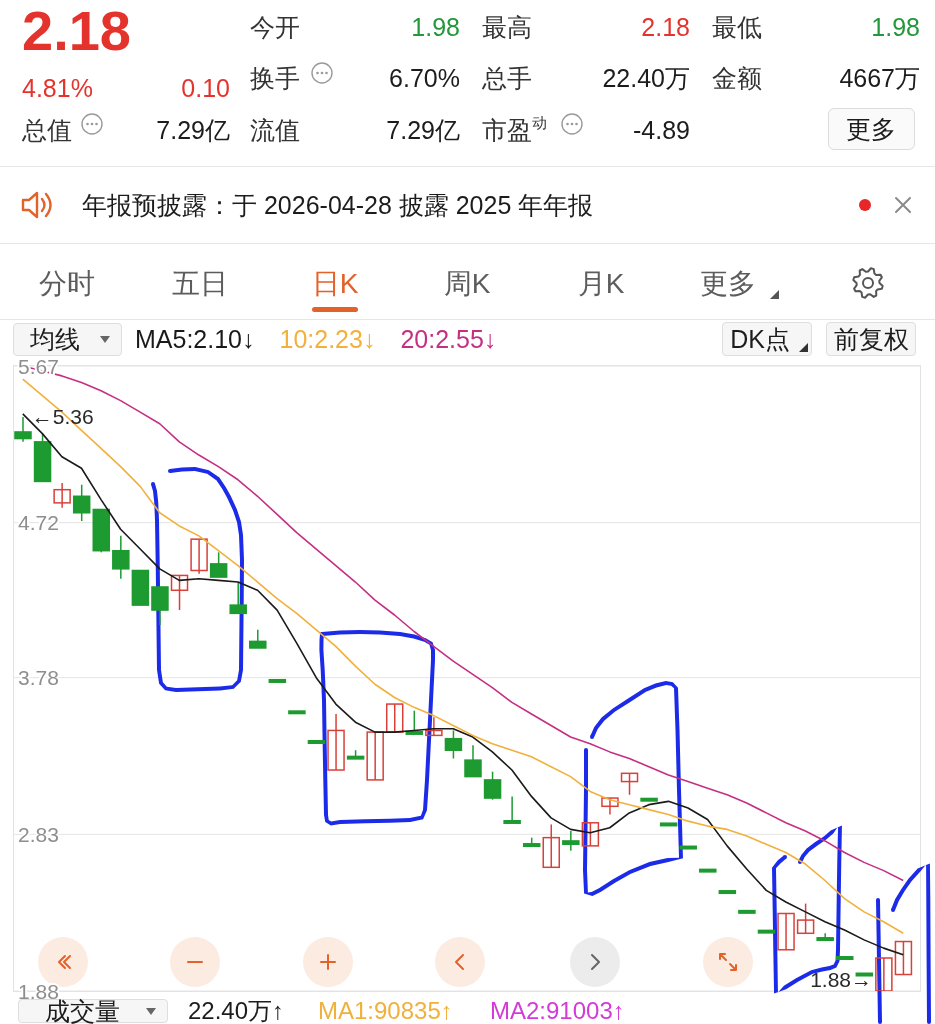 Image resolution: width=935 pixels, height=1024 pixels. I want to click on text: MA1:90835↑, so click(385, 1010).